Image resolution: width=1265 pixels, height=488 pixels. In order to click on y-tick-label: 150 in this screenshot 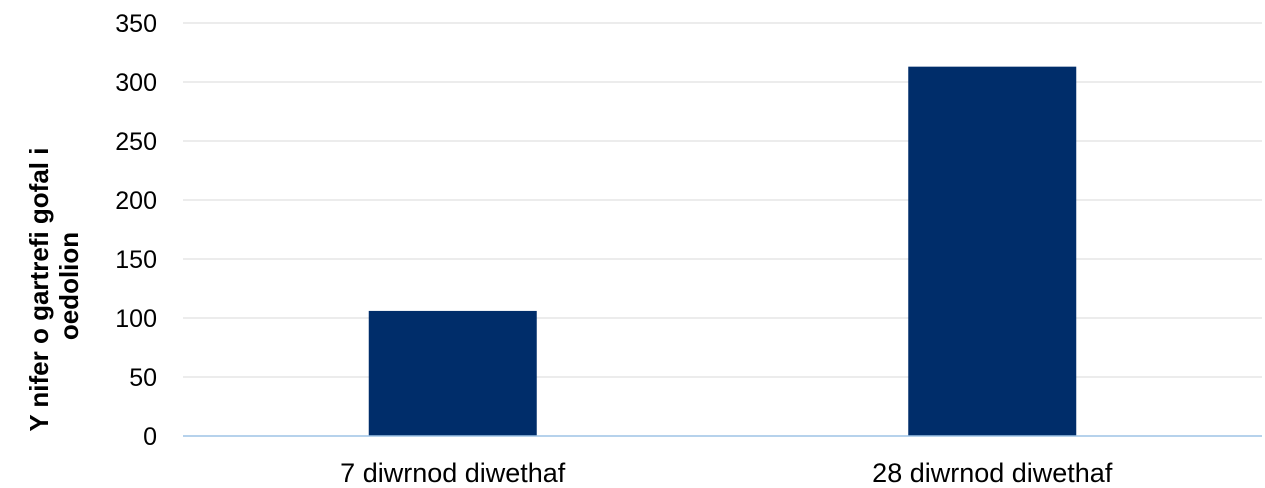, I will do `click(136, 260)`.